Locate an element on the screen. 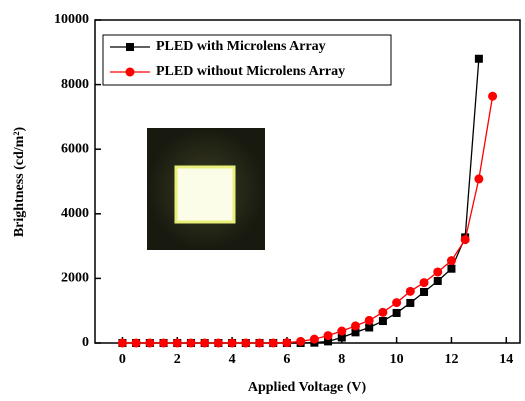  x-tick-label: 6 is located at coordinates (286, 359).